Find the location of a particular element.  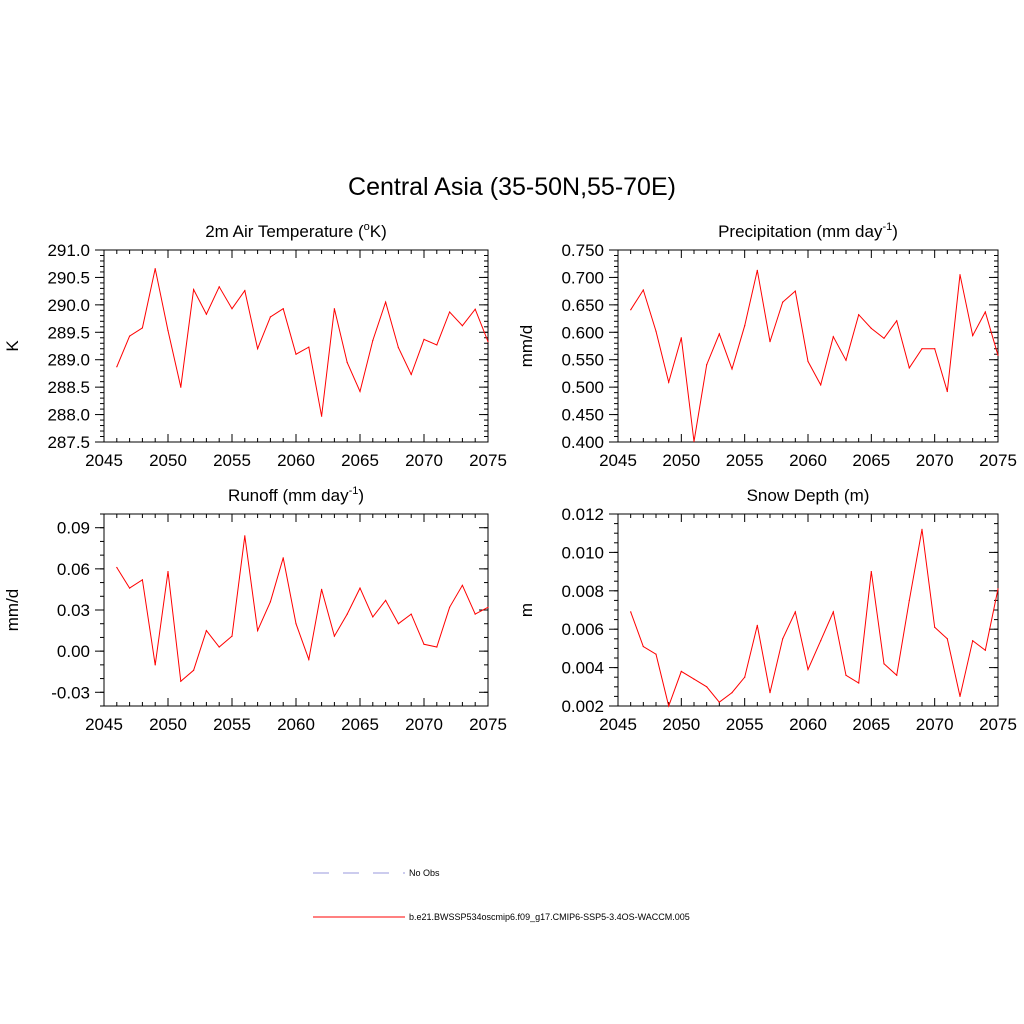

y-tick-label: 0.450 is located at coordinates (582, 415).